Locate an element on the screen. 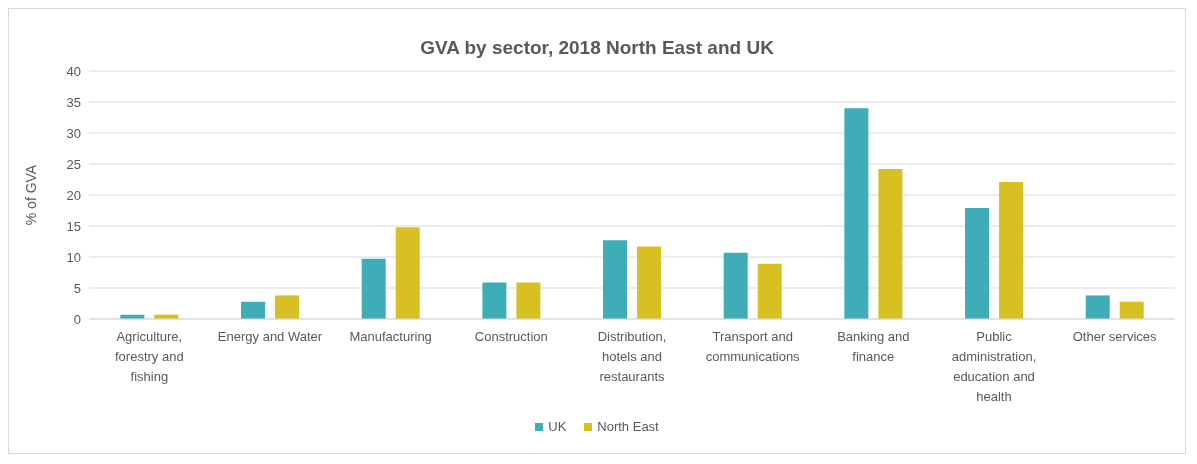  legend-label: UK is located at coordinates (557, 426).